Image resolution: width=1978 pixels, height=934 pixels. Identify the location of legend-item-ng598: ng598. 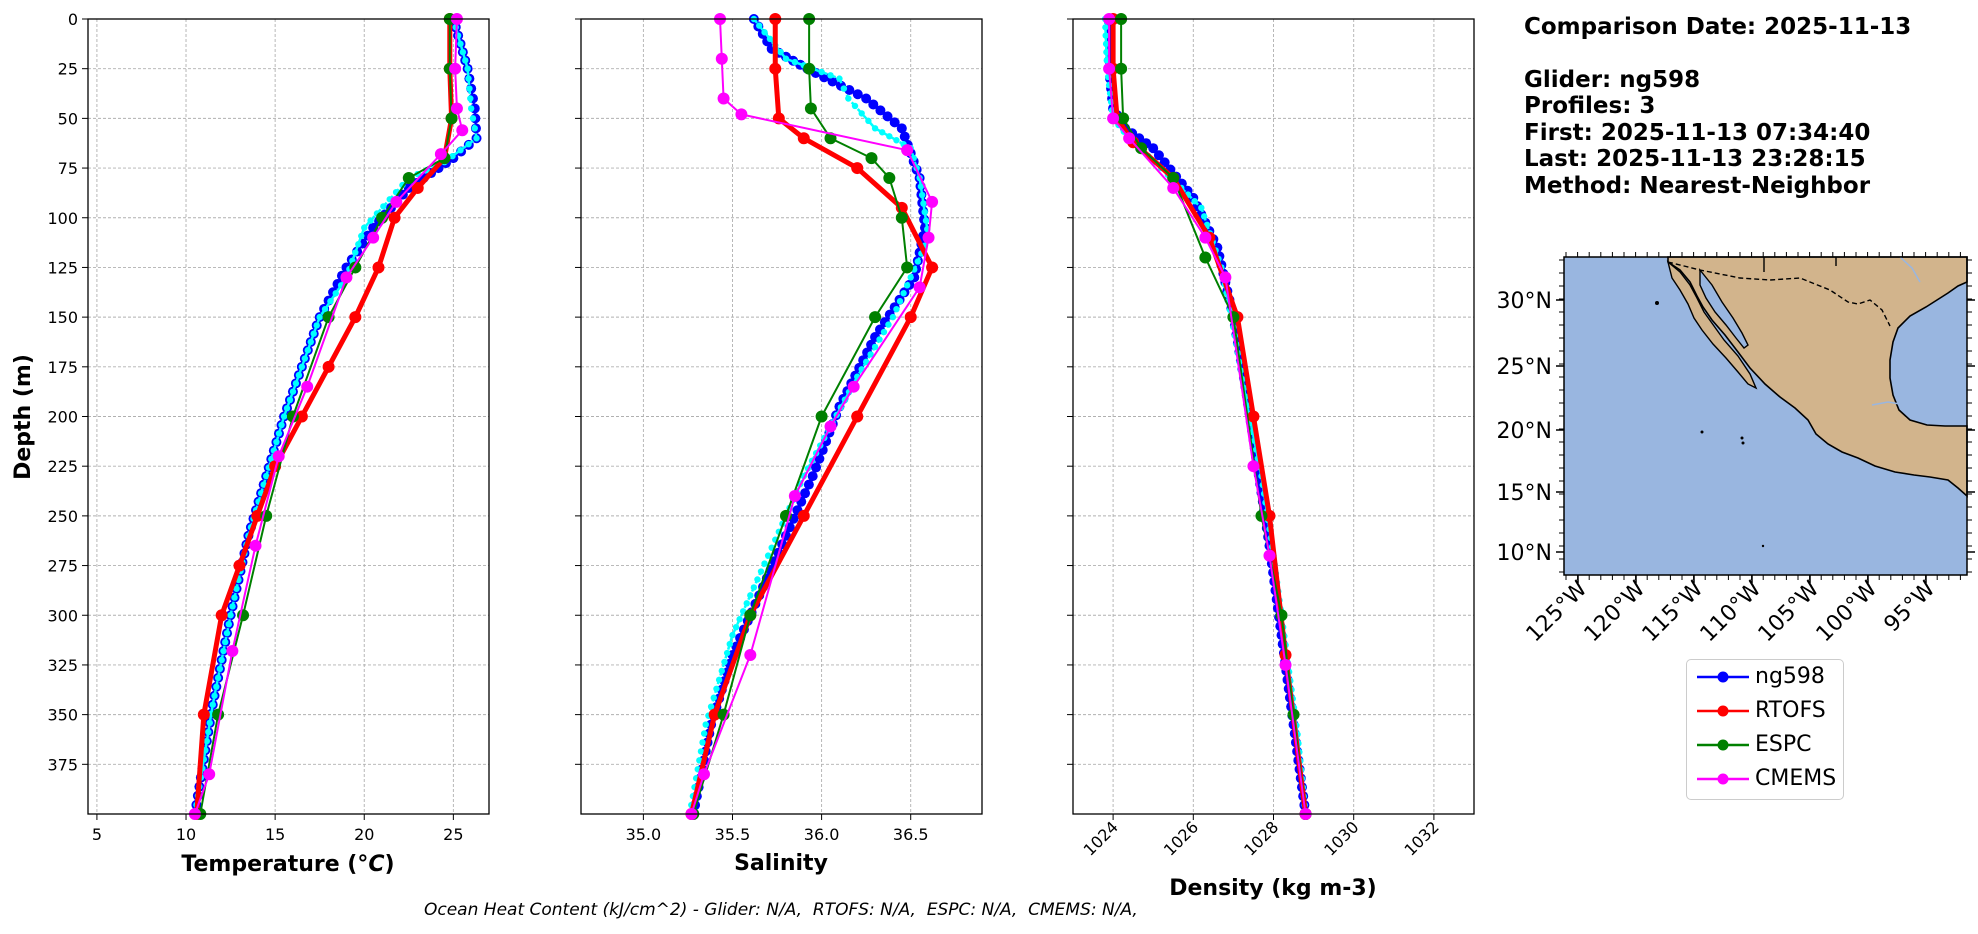
(1765, 677).